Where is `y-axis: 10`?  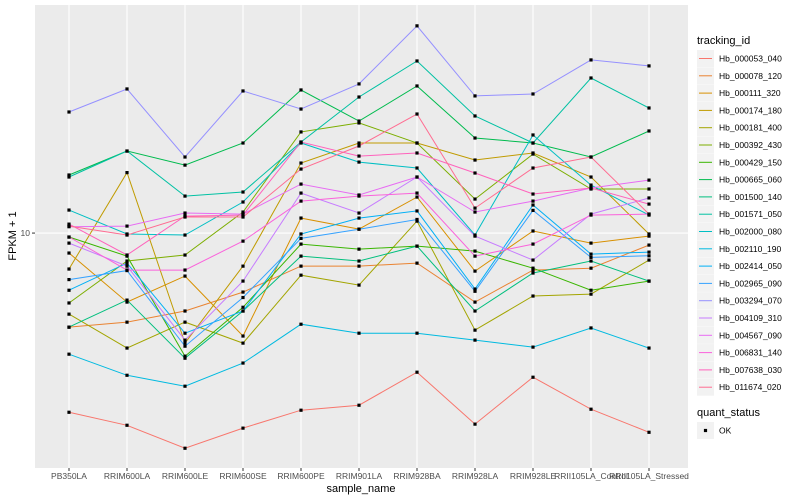
y-axis: 10 is located at coordinates (28, 233).